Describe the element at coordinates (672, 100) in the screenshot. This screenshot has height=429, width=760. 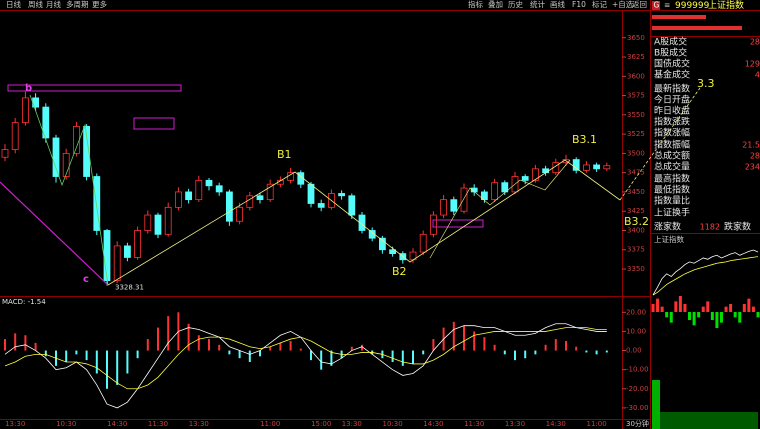
I see `quote-label: 今日开盘` at that location.